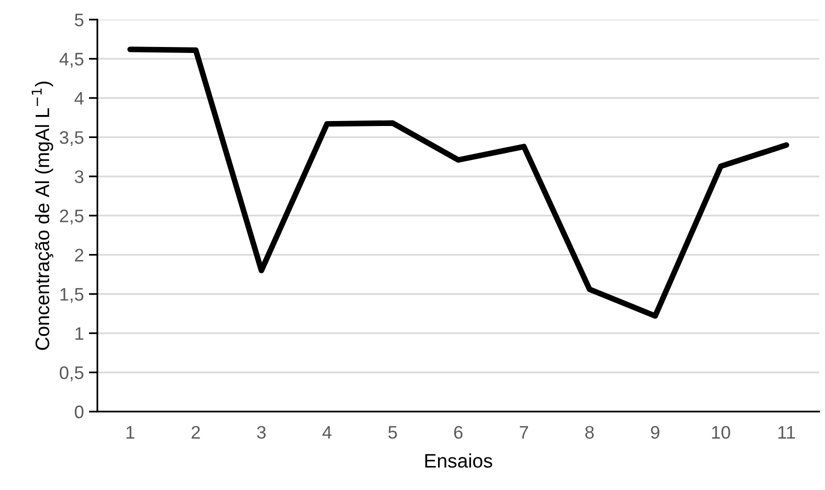  Describe the element at coordinates (261, 432) in the screenshot. I see `x-tick-label: 3` at that location.